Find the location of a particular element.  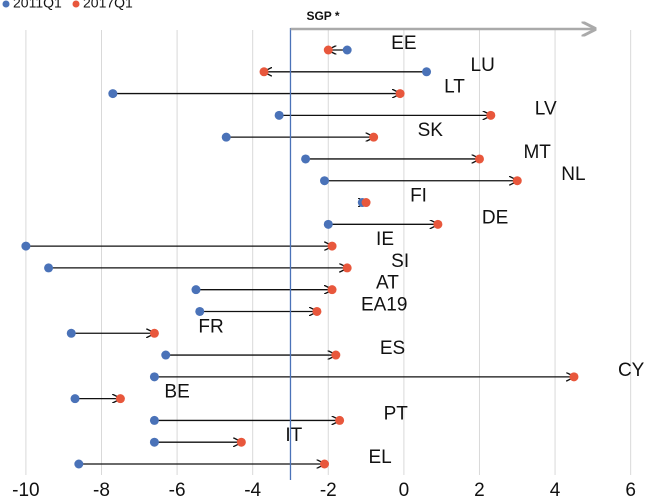

category-label: MT is located at coordinates (537, 152).